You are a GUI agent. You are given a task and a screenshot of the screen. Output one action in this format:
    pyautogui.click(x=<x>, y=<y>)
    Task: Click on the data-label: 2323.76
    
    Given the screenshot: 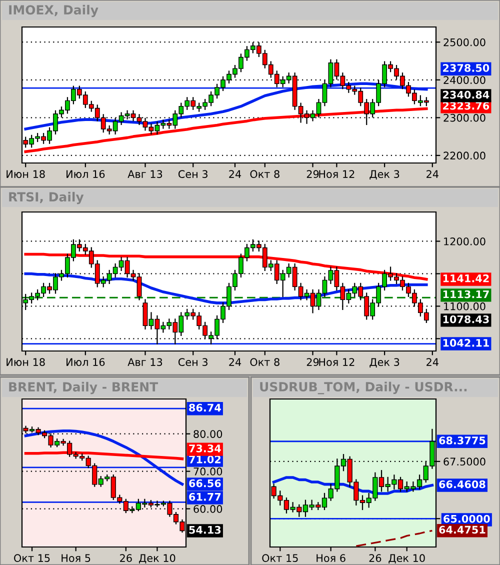 What is the action you would take?
    pyautogui.click(x=466, y=106)
    